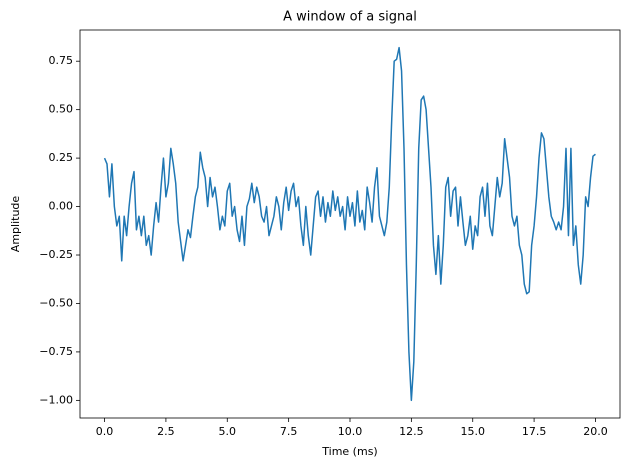  I want to click on y-tick-label: 0.50, so click(61, 109).